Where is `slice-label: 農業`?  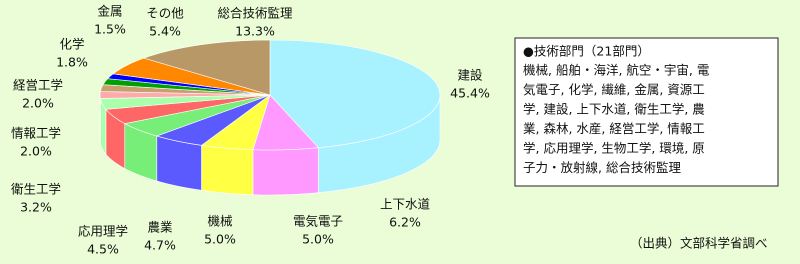 slice-label: 農業 is located at coordinates (160, 227).